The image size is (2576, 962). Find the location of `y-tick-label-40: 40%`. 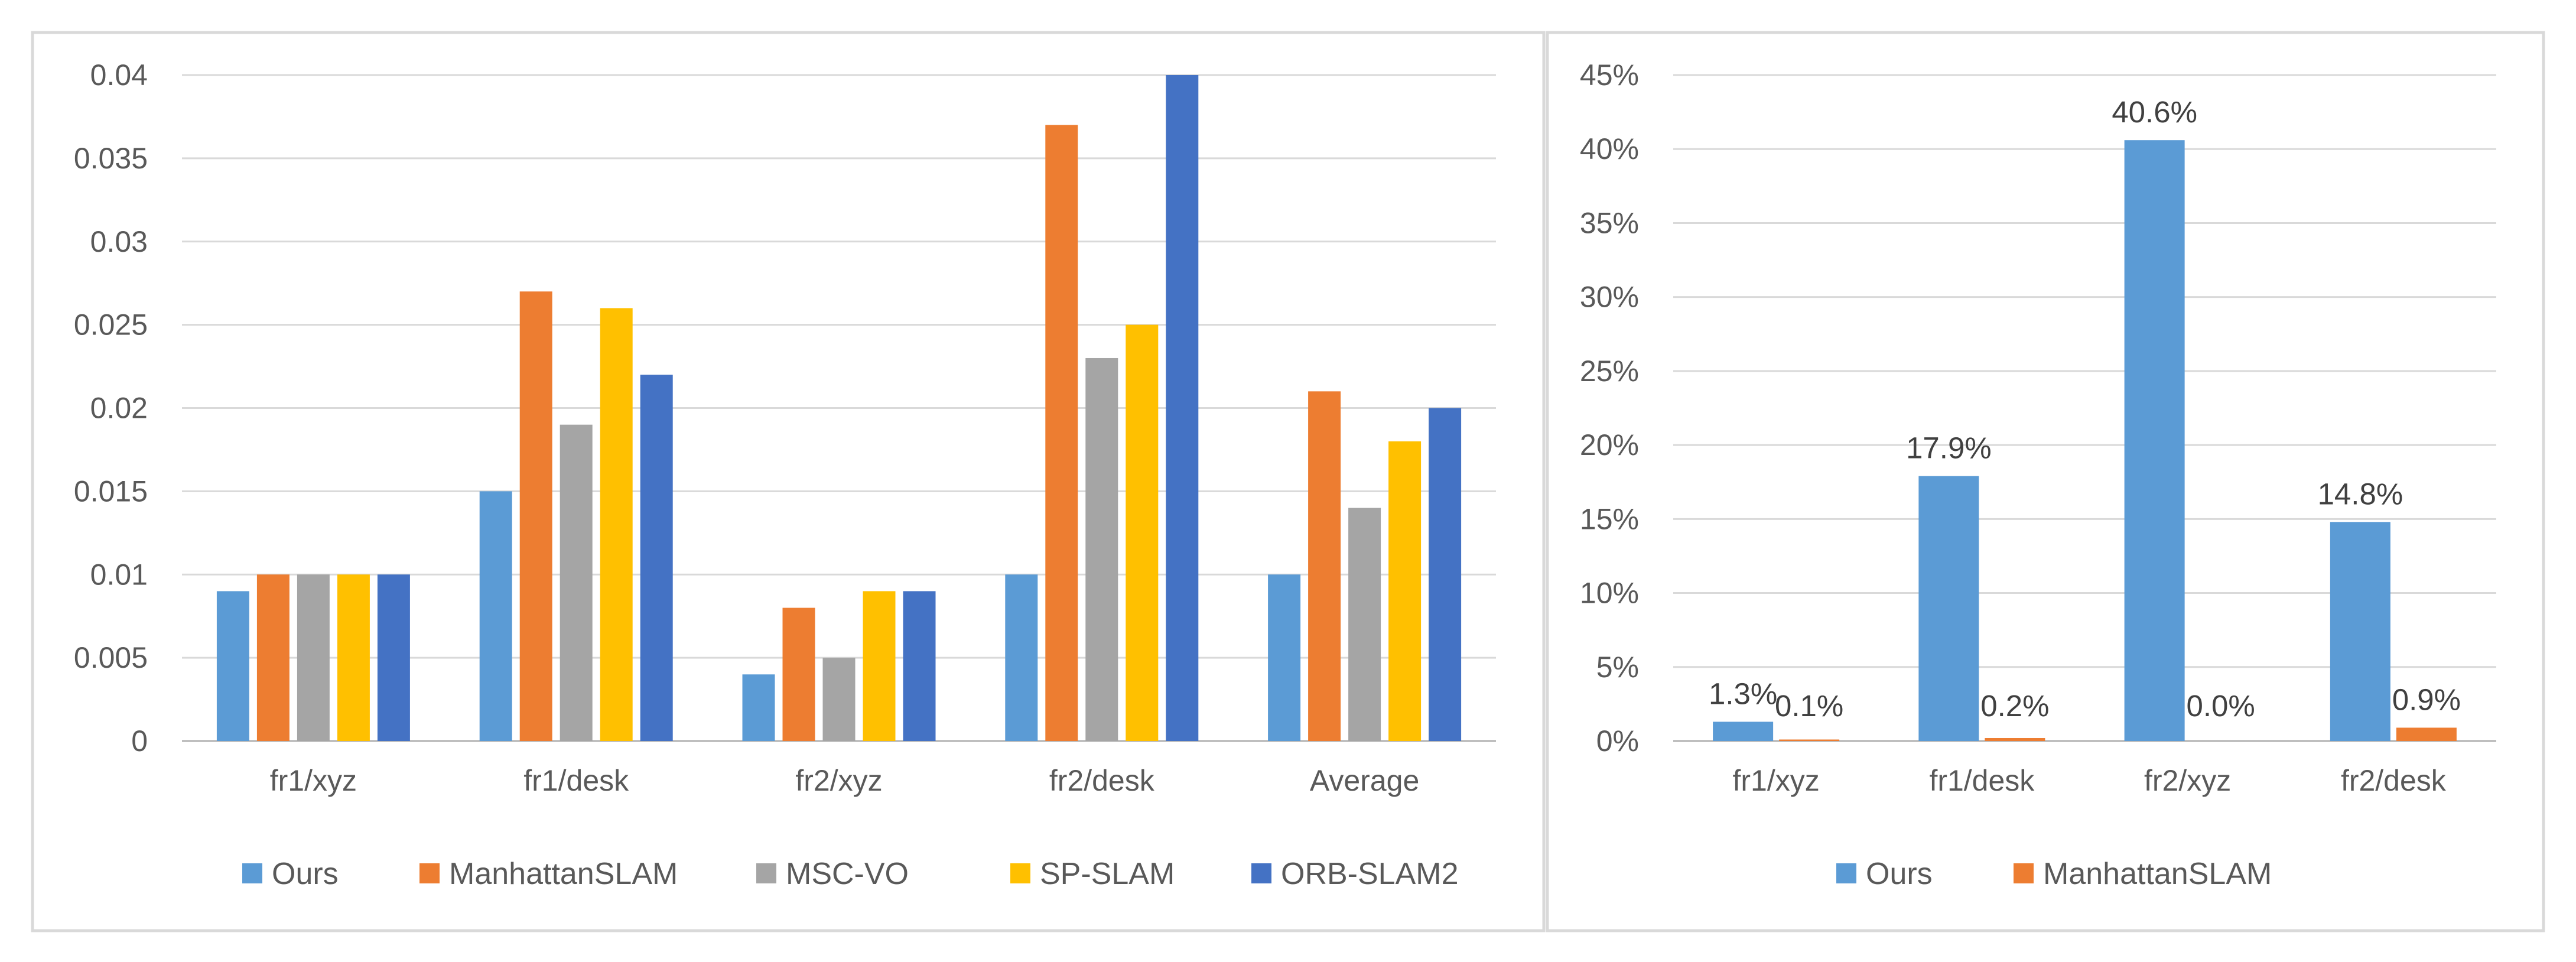

y-tick-label-40: 40% is located at coordinates (1609, 148).